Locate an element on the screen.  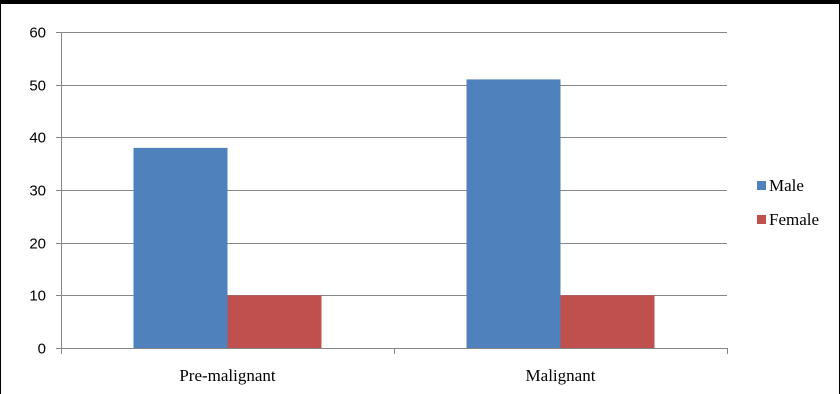
x-category-labels: Pre-malignant Malignant is located at coordinates (387, 375).